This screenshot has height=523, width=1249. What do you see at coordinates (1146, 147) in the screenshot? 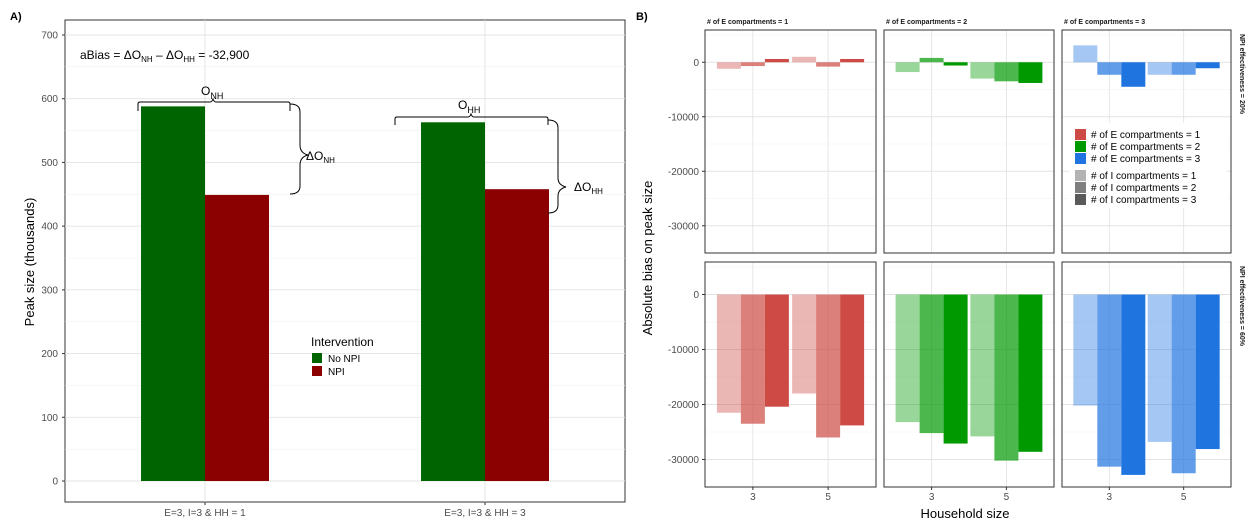
I see `legend-label-e2: # of E compartments = 2` at bounding box center [1146, 147].